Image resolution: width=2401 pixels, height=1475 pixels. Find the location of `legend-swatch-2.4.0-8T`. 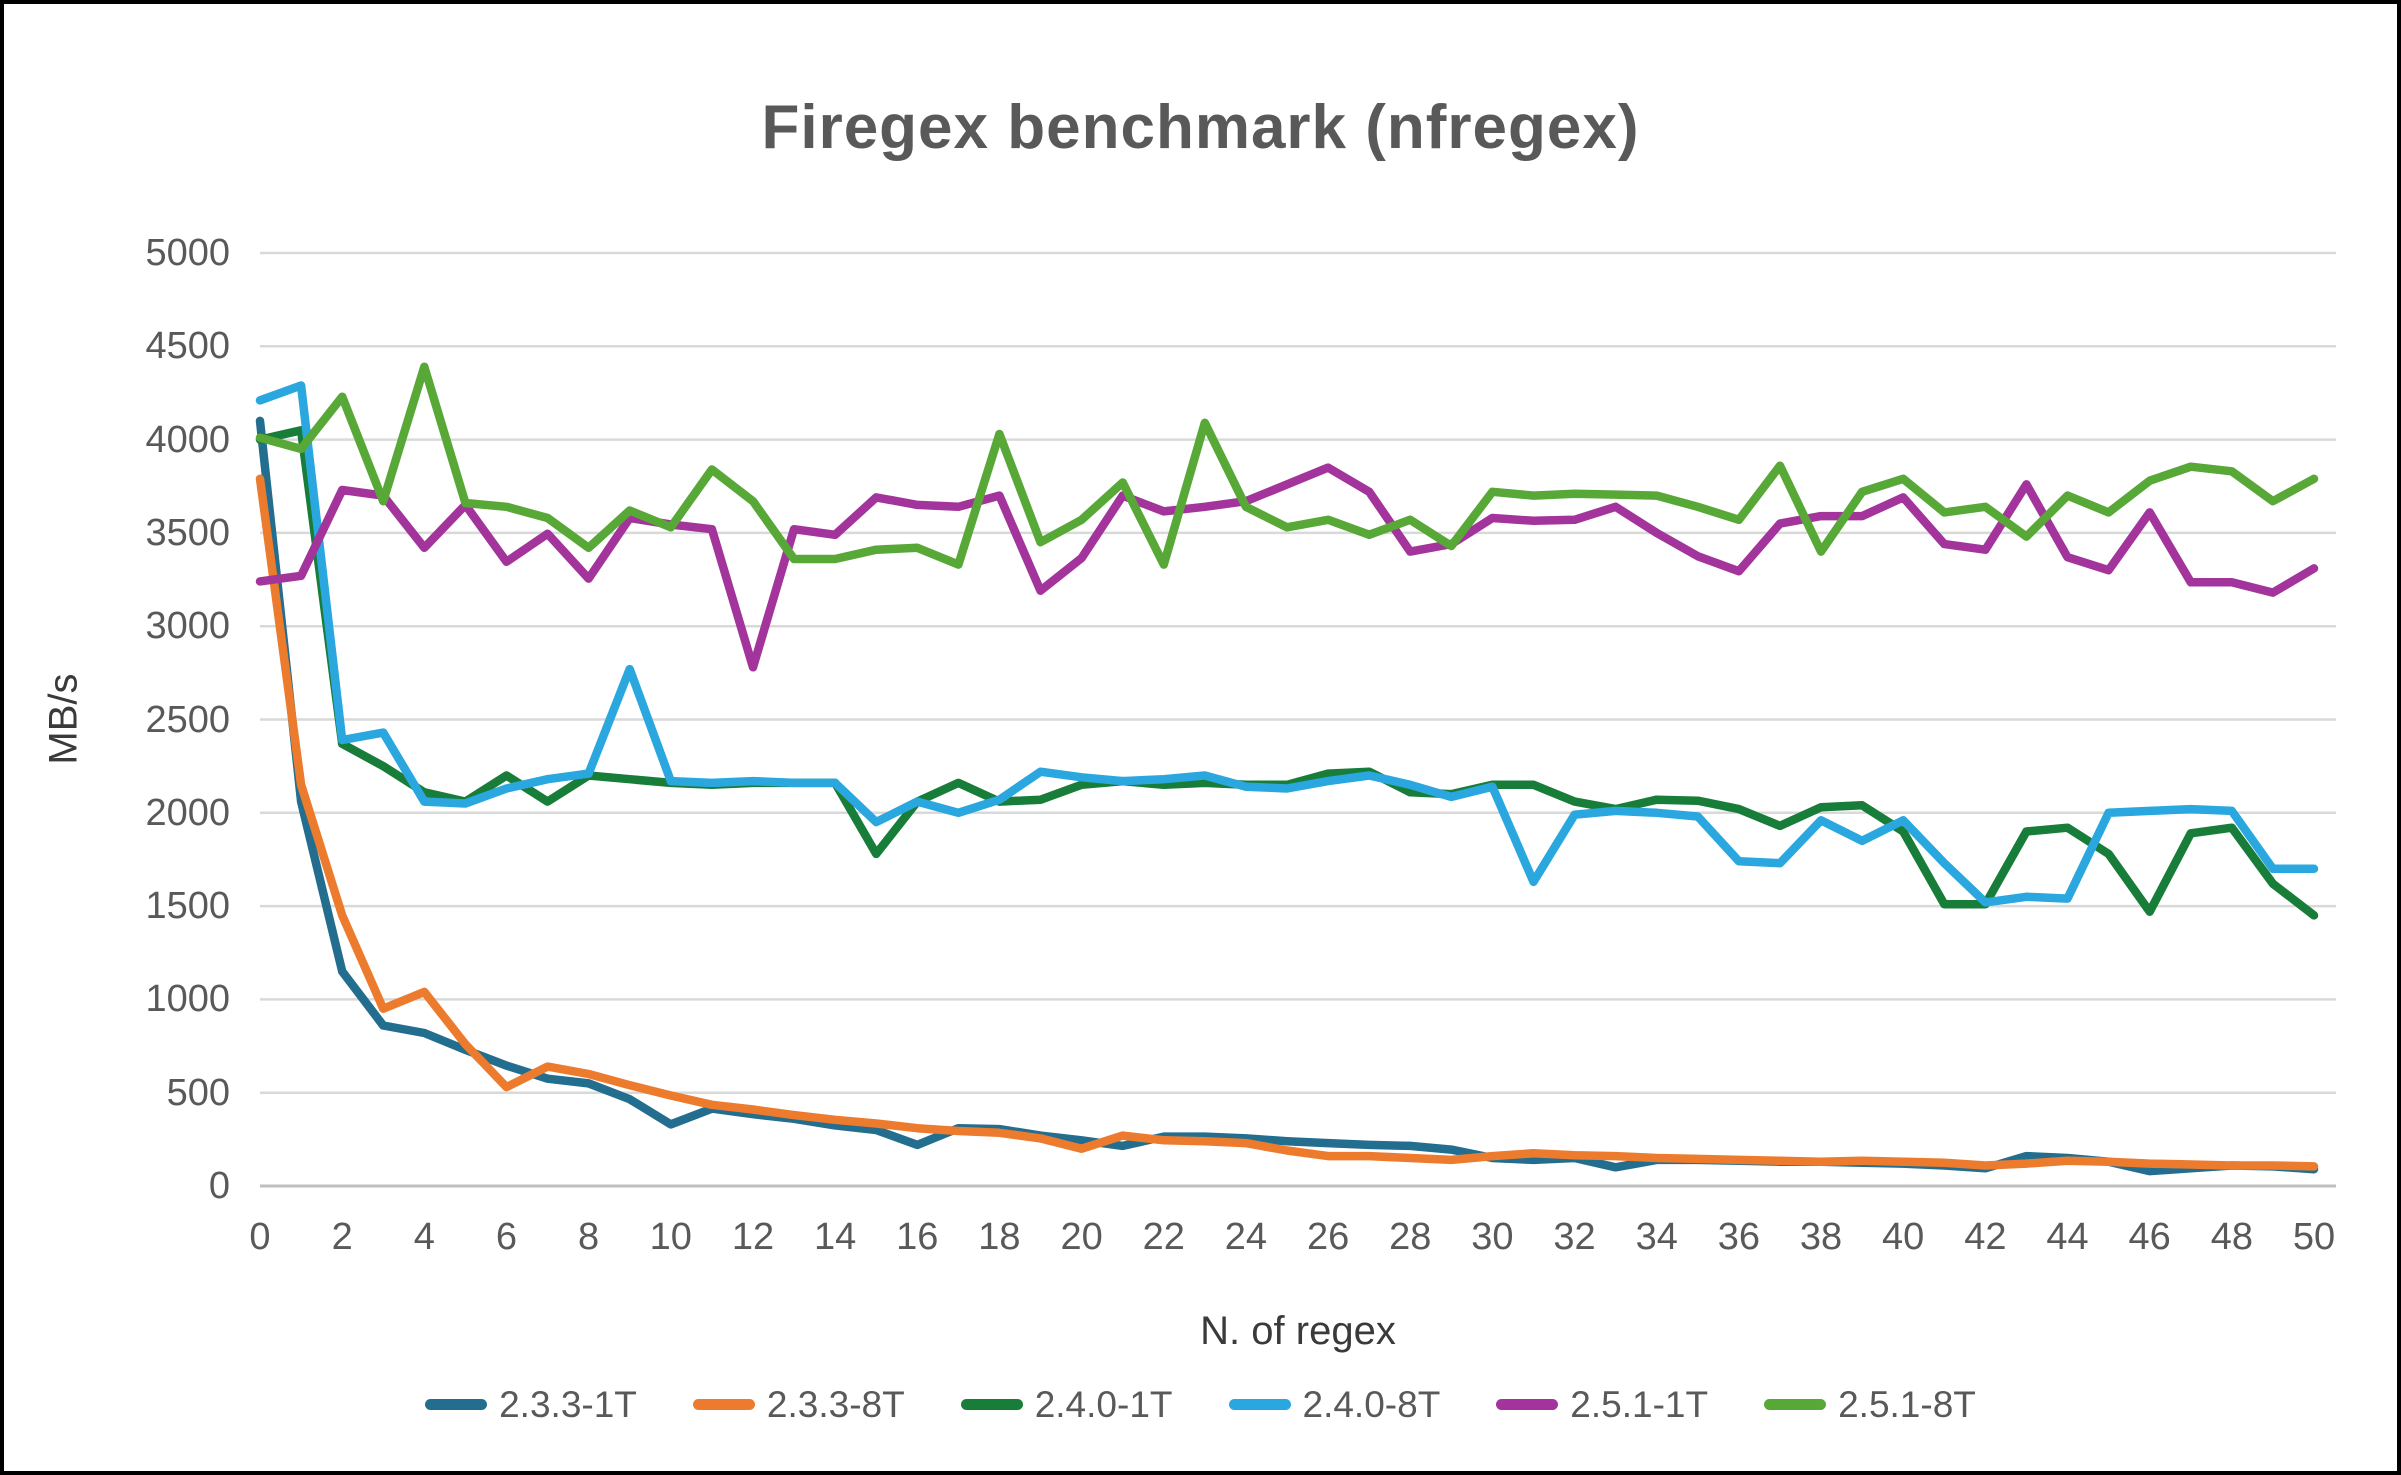

legend-swatch-2.4.0-8T is located at coordinates (1259, 1404).